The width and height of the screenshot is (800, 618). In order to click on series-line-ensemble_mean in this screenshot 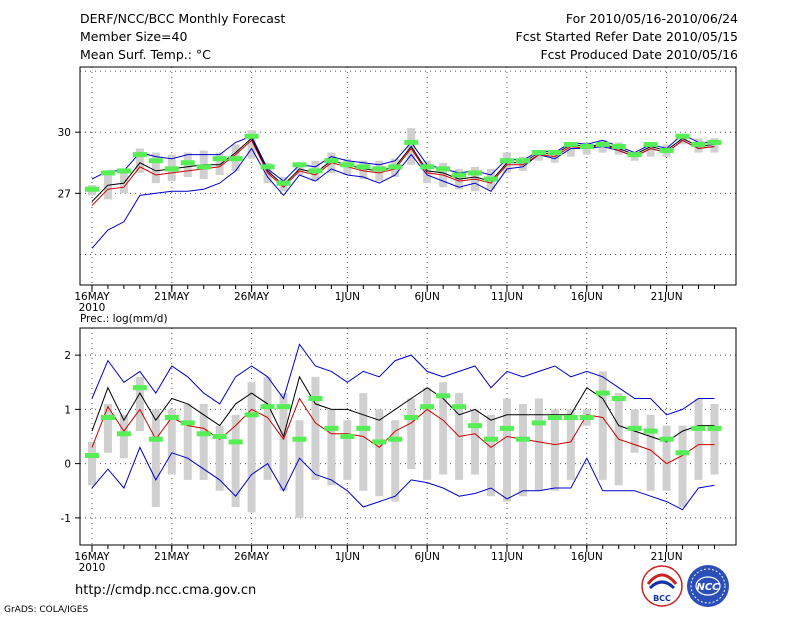, I will do `click(403, 169)`.